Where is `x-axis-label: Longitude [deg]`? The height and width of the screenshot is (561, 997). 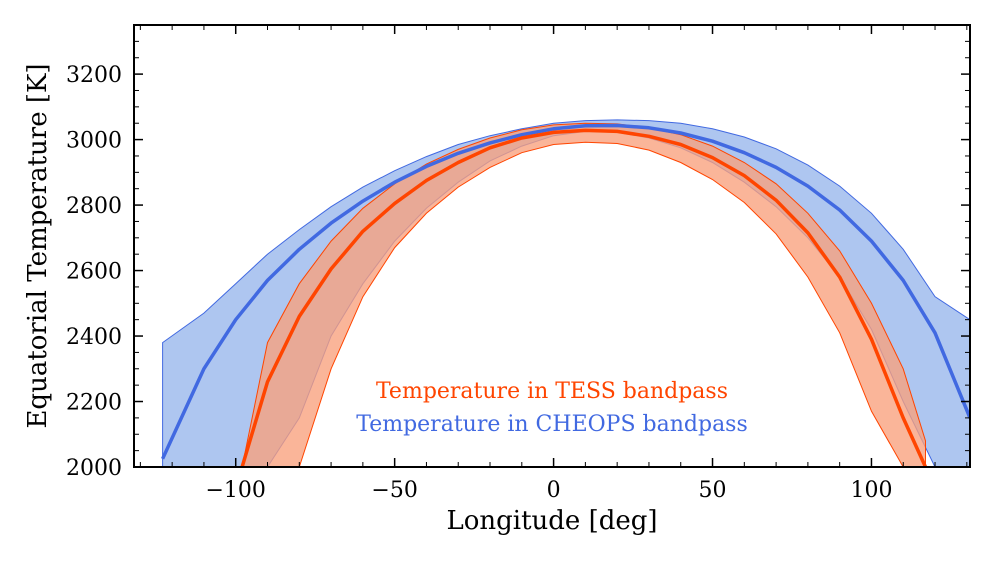
x-axis-label: Longitude [deg] is located at coordinates (551, 521).